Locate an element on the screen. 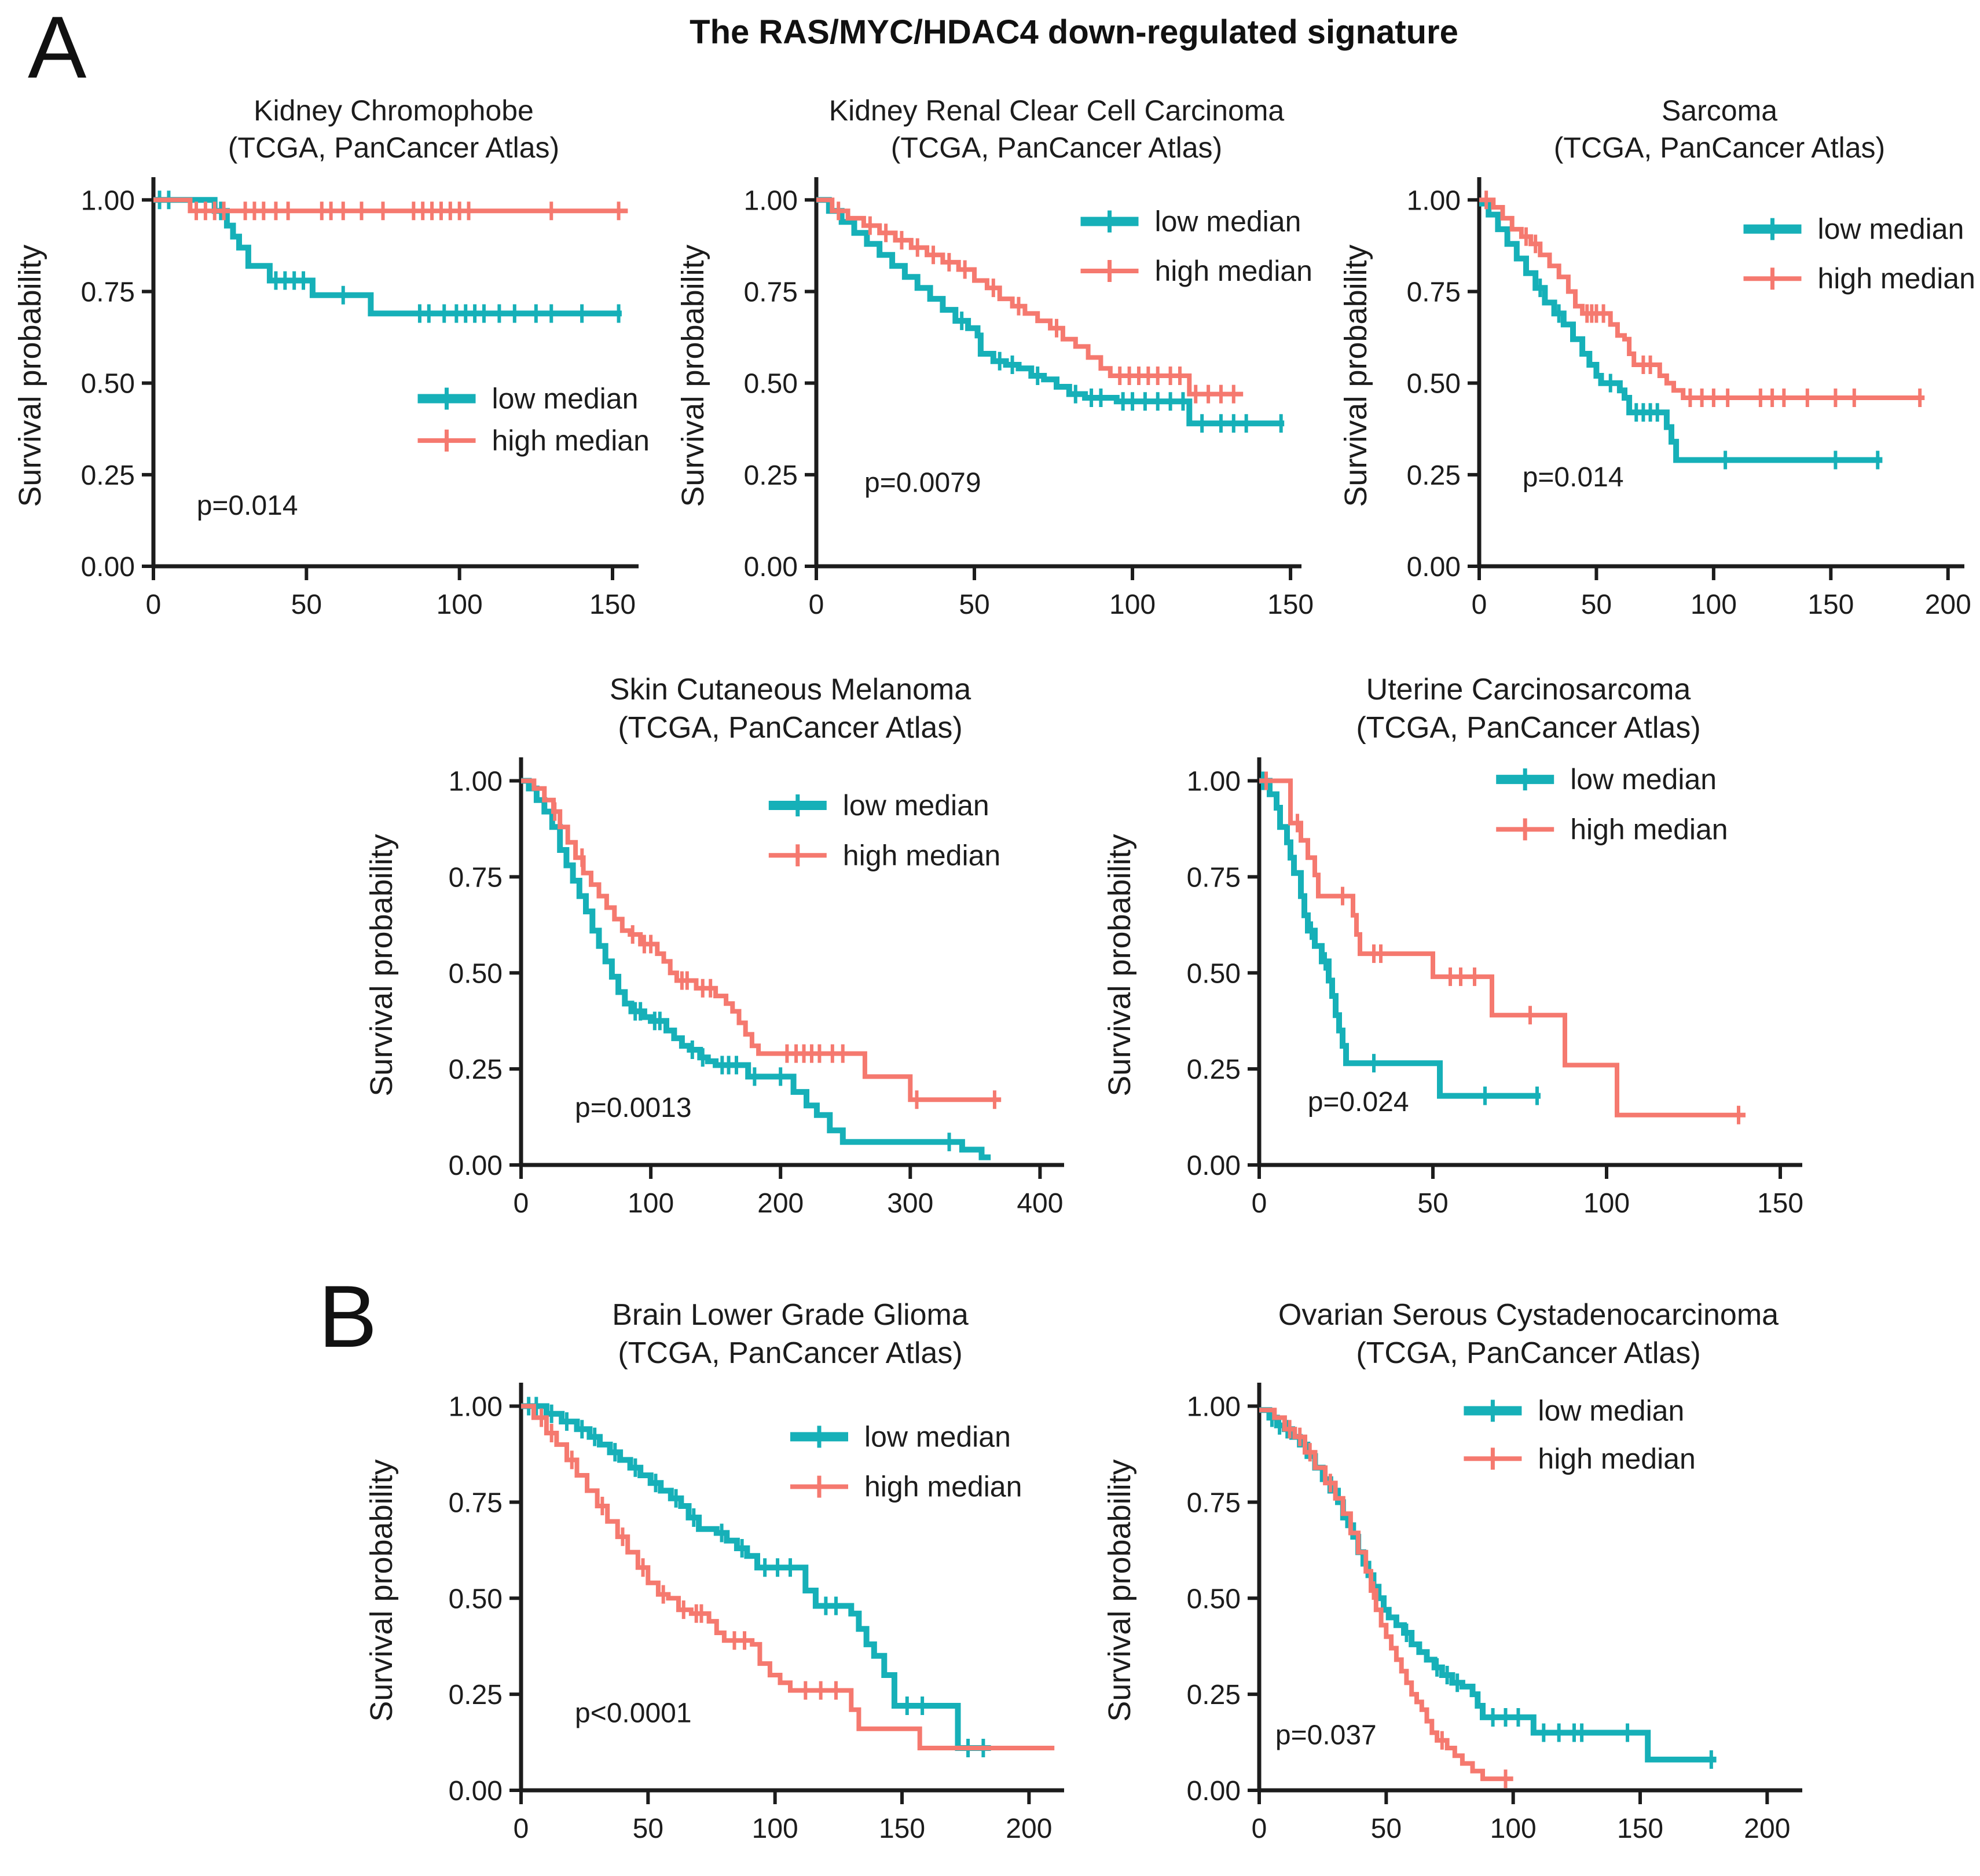  p-value-label: p=0.014 is located at coordinates (1574, 477).